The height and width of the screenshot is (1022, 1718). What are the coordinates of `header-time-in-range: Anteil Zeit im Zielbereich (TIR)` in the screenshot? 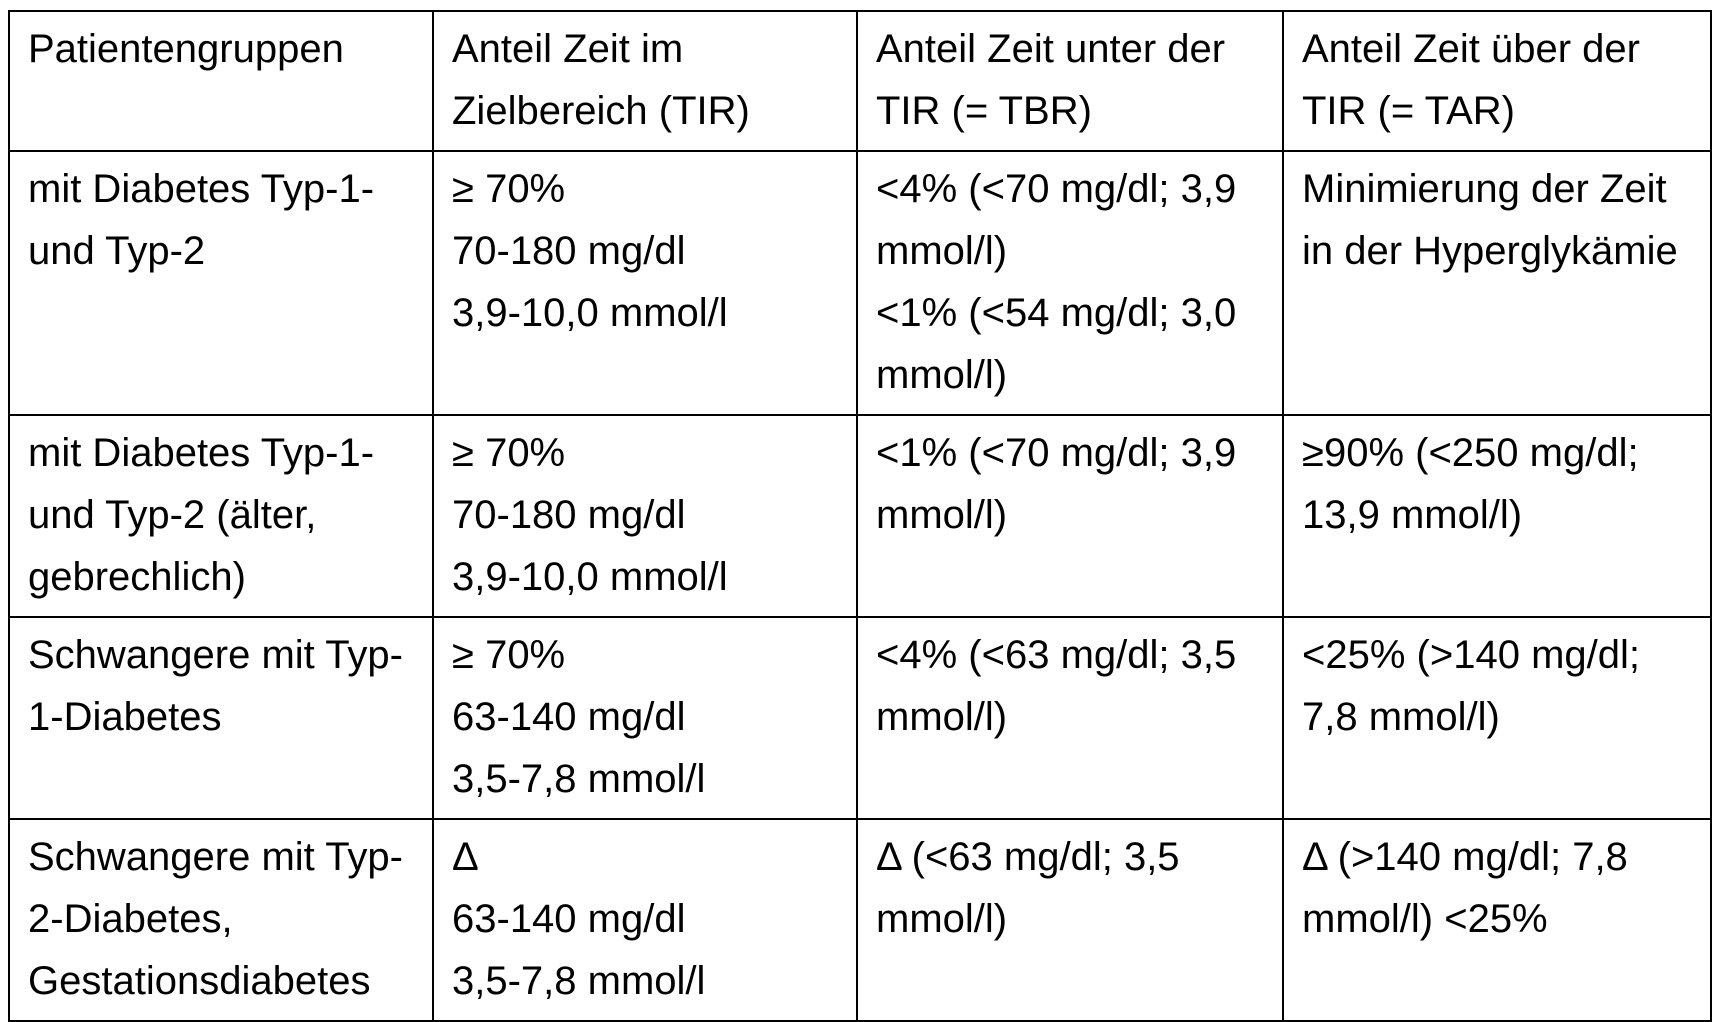 It's located at (645, 81).